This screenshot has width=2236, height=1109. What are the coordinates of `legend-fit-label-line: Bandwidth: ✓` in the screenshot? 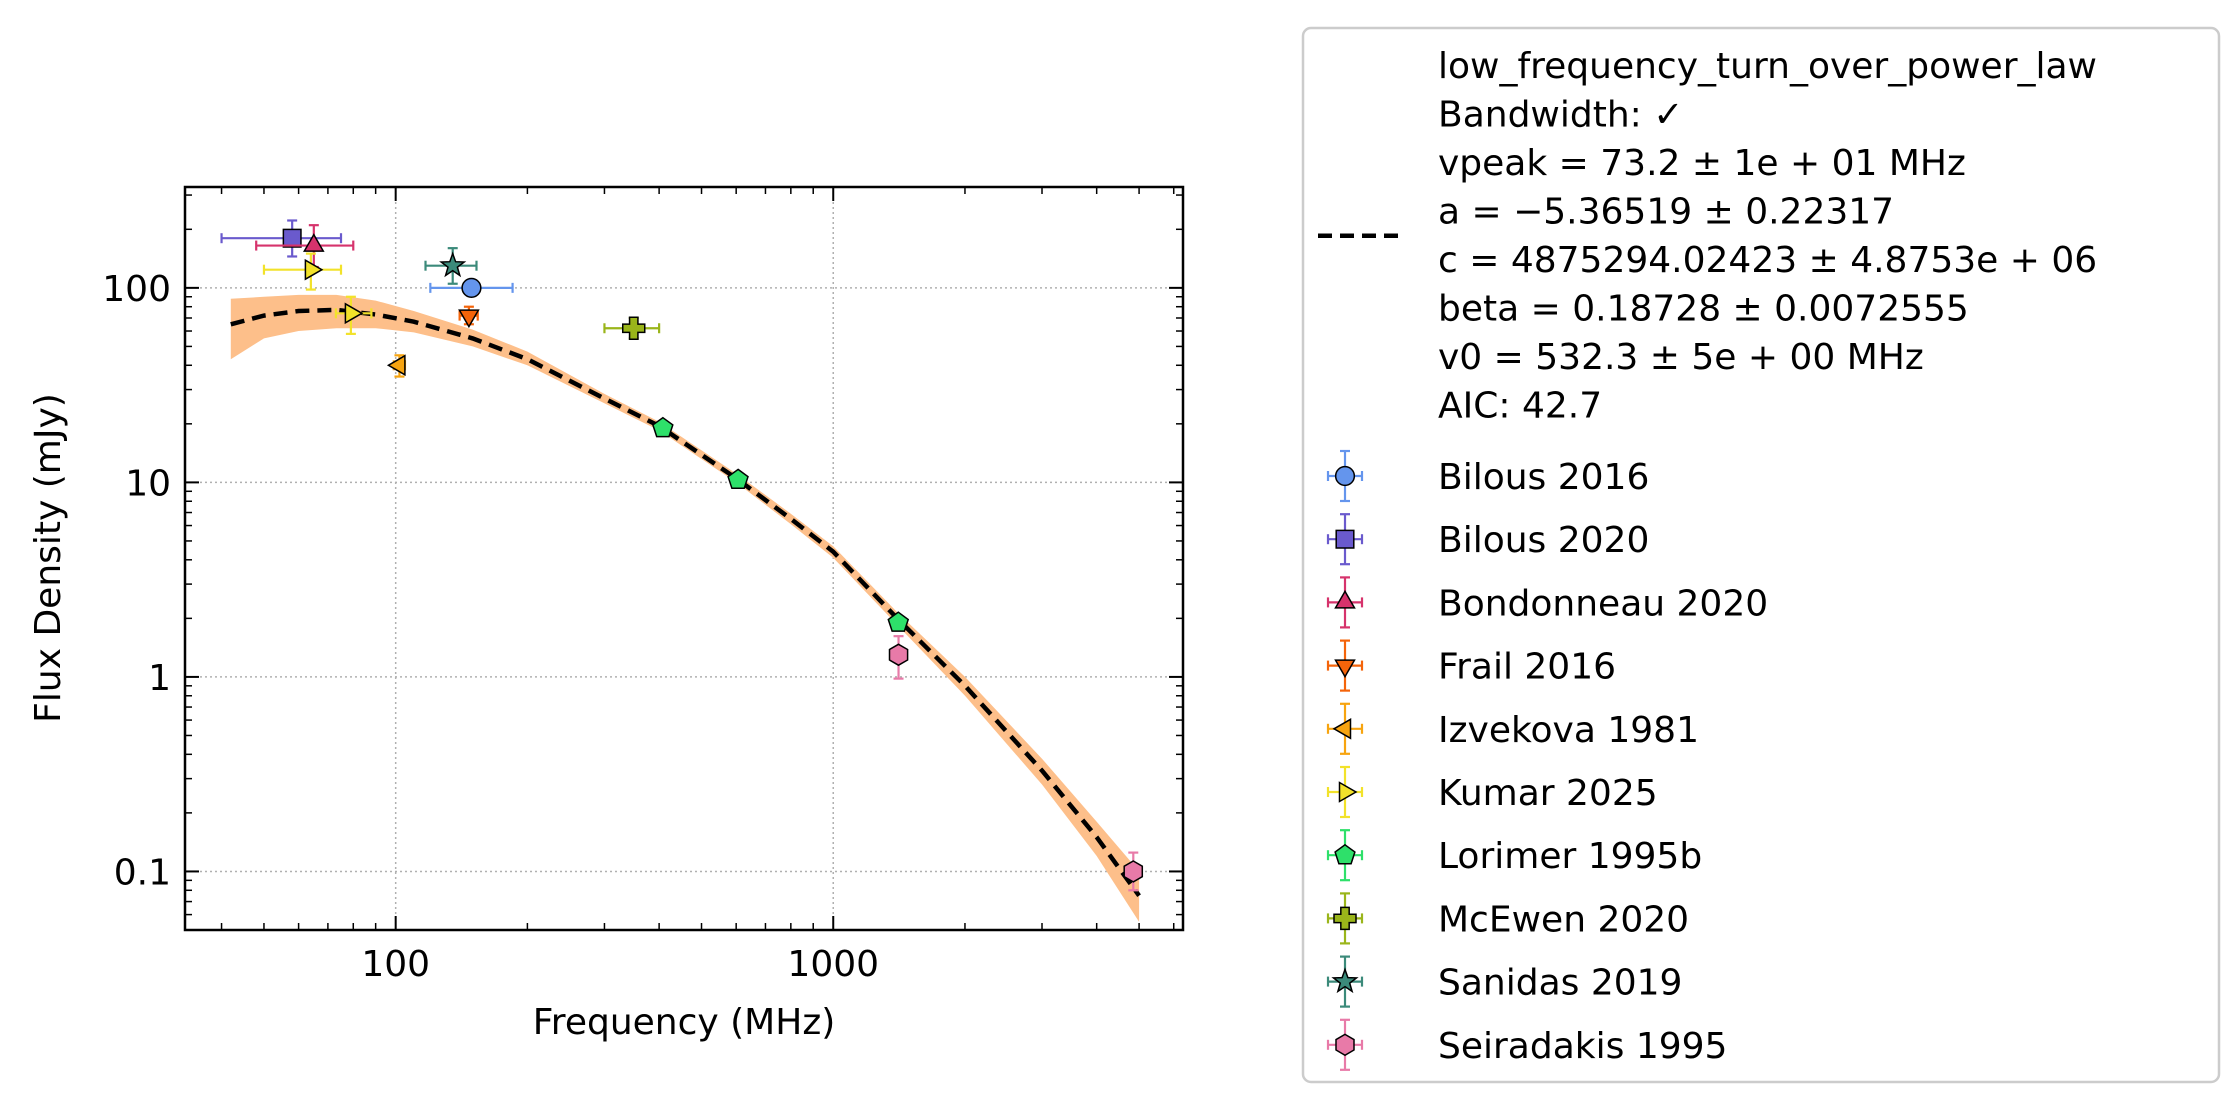 It's located at (1560, 115).